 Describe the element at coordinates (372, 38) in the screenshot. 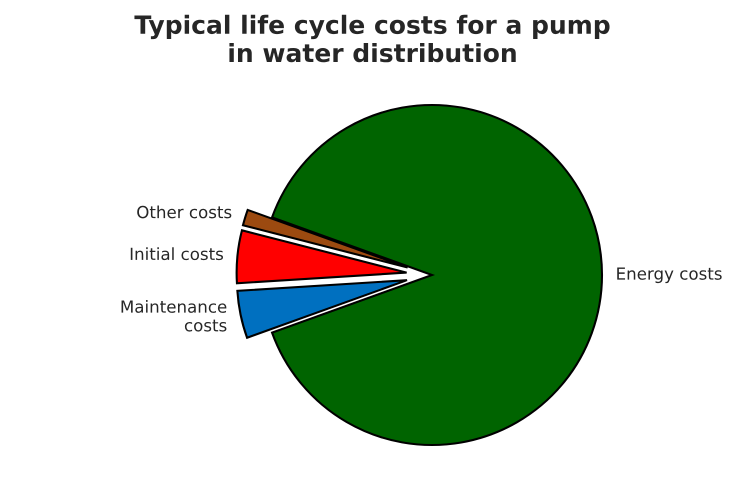

I see `chart-title: Typical life cycle costs for a pump in water distribution` at that location.